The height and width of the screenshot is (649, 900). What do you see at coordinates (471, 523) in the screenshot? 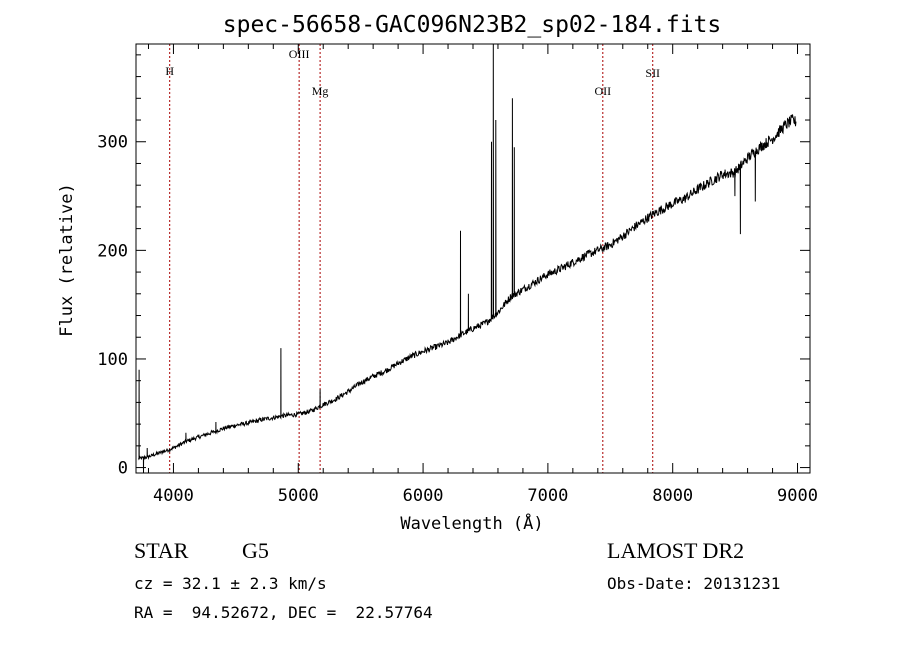
I see `x-axis-label: Wavelength (Å)` at bounding box center [471, 523].